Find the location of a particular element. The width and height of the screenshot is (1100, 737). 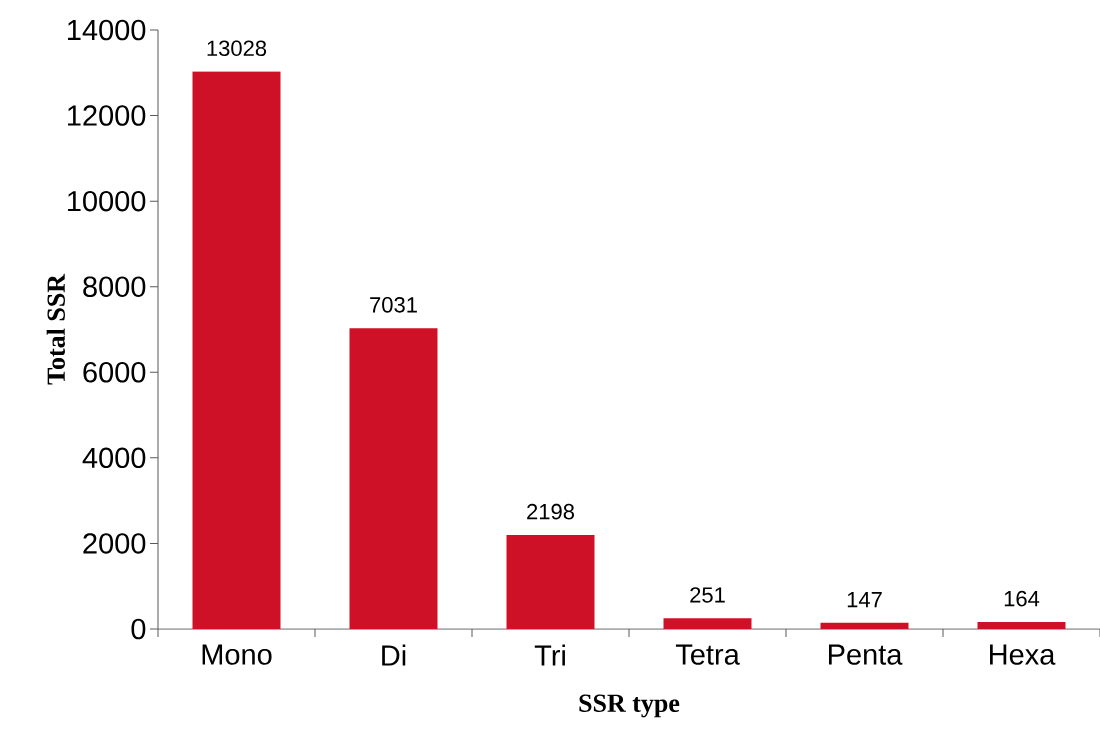

x-tick-label: Hexa is located at coordinates (1023, 654).